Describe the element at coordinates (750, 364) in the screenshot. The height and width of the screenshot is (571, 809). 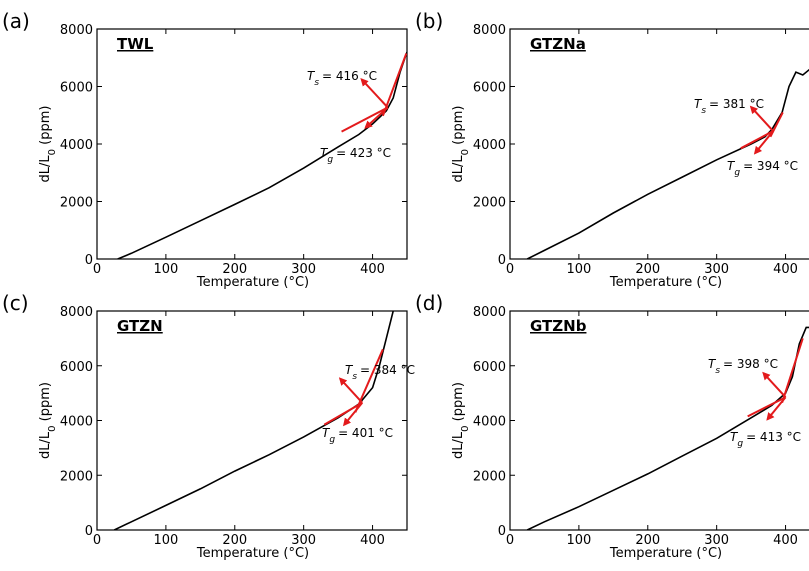
I see `annotation-value: = 398 °C` at that location.